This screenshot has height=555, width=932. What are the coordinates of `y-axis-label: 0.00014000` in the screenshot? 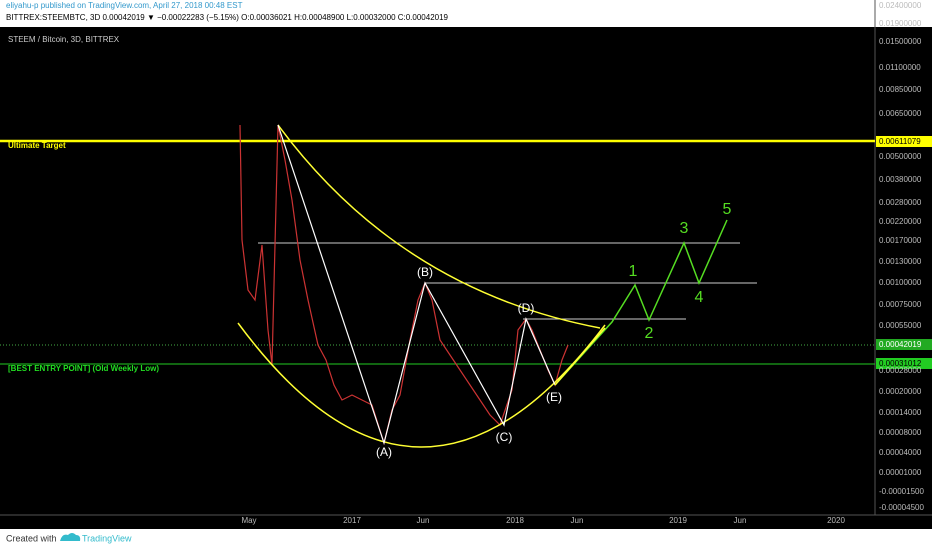 It's located at (900, 412).